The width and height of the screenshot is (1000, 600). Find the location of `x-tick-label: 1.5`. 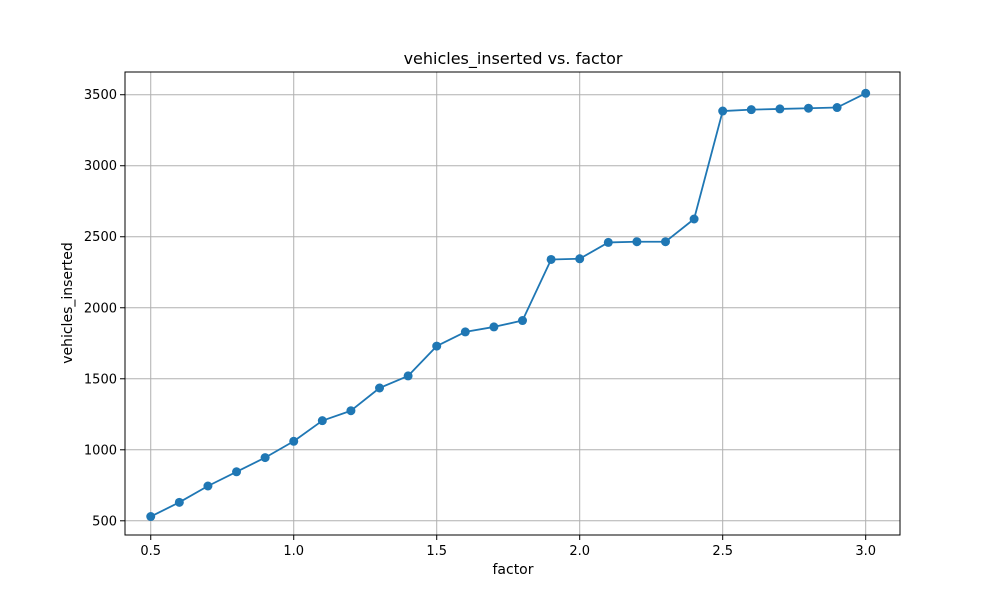

x-tick-label: 1.5 is located at coordinates (436, 551).